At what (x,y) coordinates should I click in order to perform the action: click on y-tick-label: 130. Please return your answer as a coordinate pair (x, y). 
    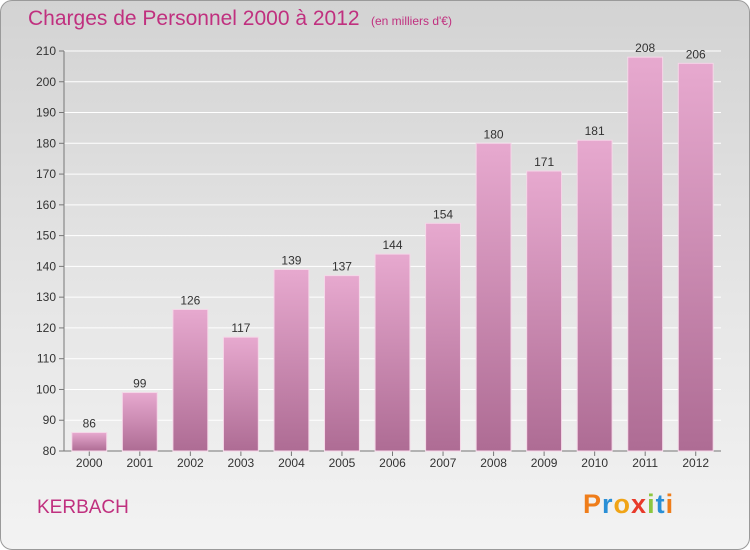
    Looking at the image, I should click on (46, 297).